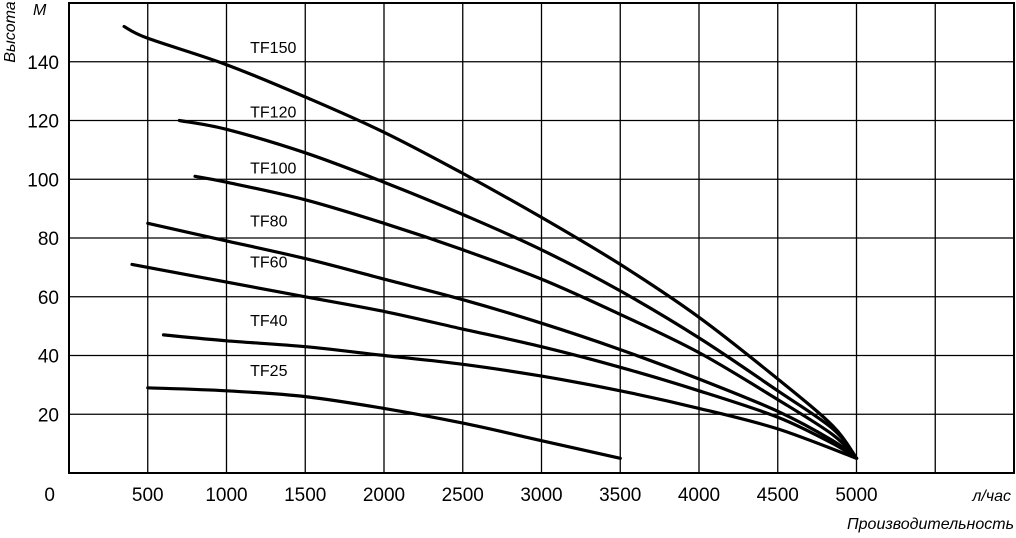  What do you see at coordinates (268, 262) in the screenshot?
I see `series-label-tf60: TF60` at bounding box center [268, 262].